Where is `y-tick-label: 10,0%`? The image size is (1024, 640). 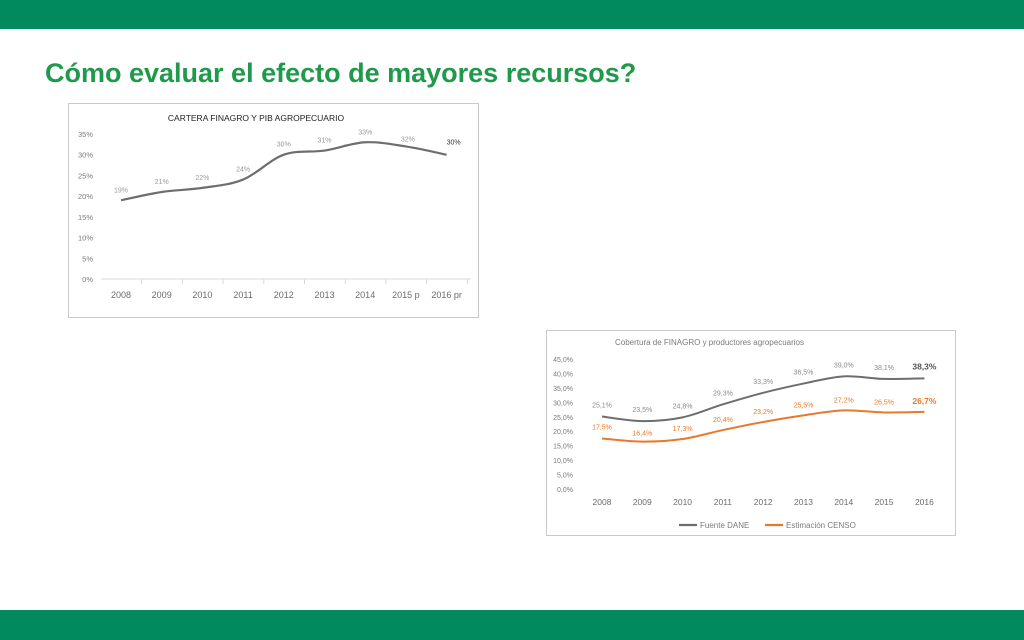 y-tick-label: 10,0% is located at coordinates (563, 461).